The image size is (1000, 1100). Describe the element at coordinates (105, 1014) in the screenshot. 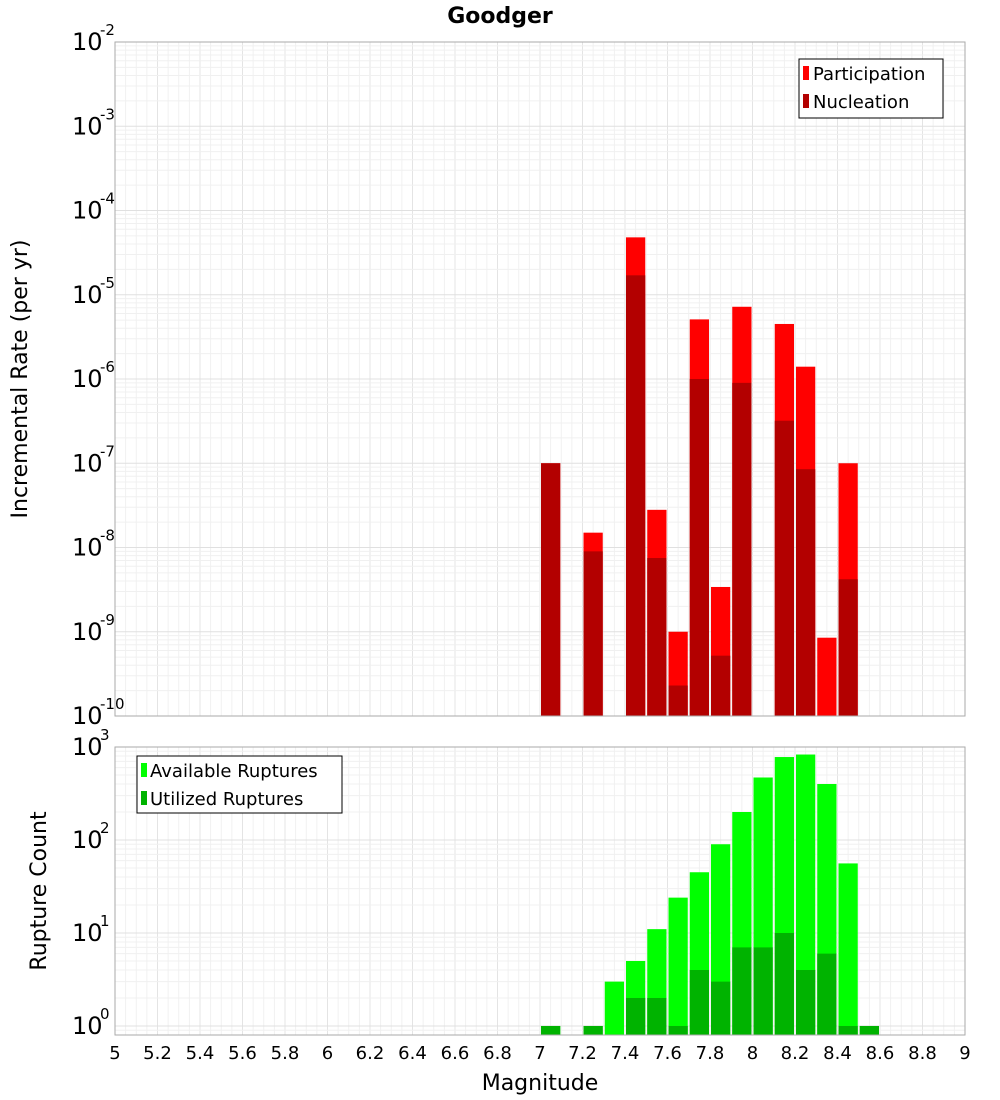

I see `bottom-ytick-exponent: 0` at that location.